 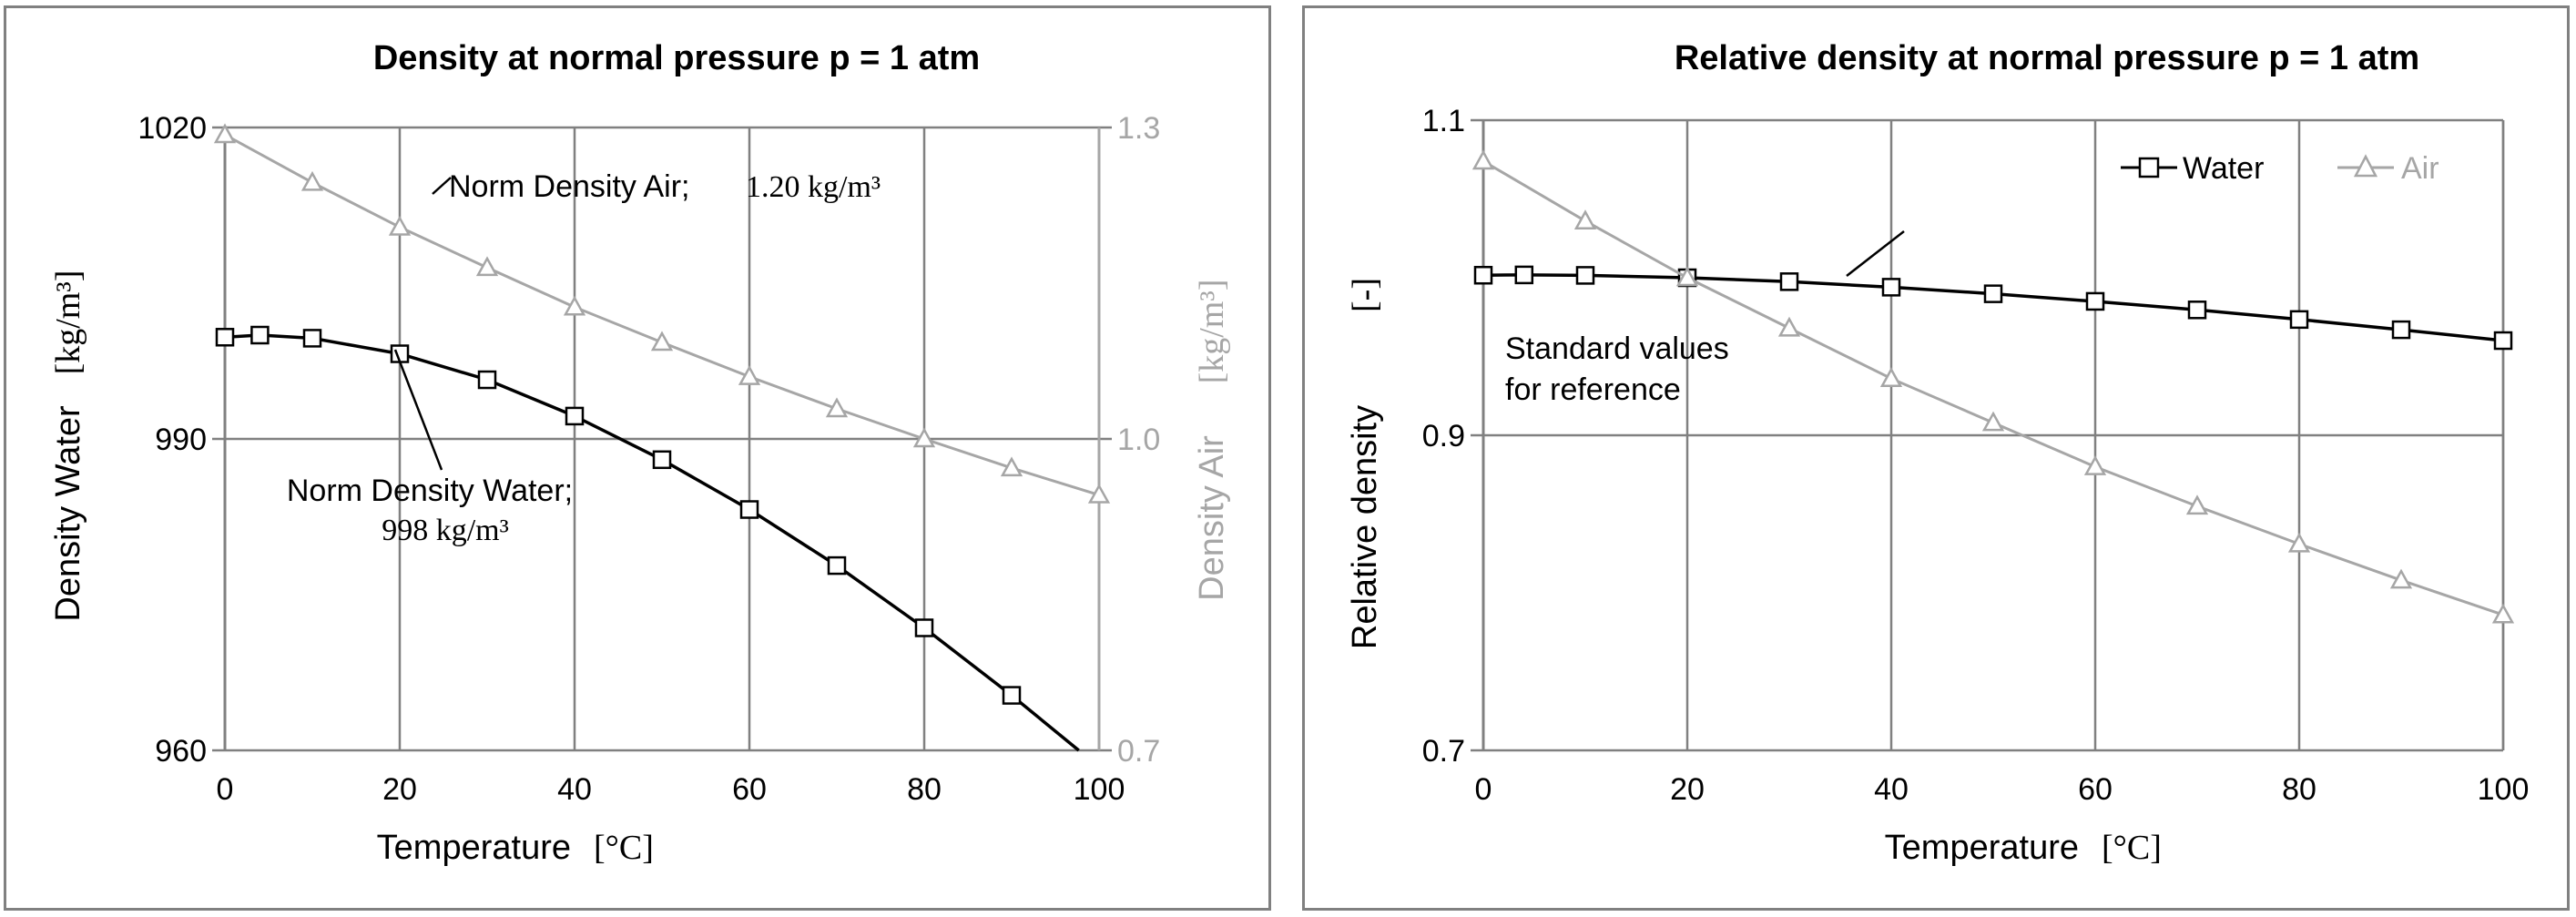 What do you see at coordinates (2280, 168) in the screenshot?
I see `legend: Water Air` at bounding box center [2280, 168].